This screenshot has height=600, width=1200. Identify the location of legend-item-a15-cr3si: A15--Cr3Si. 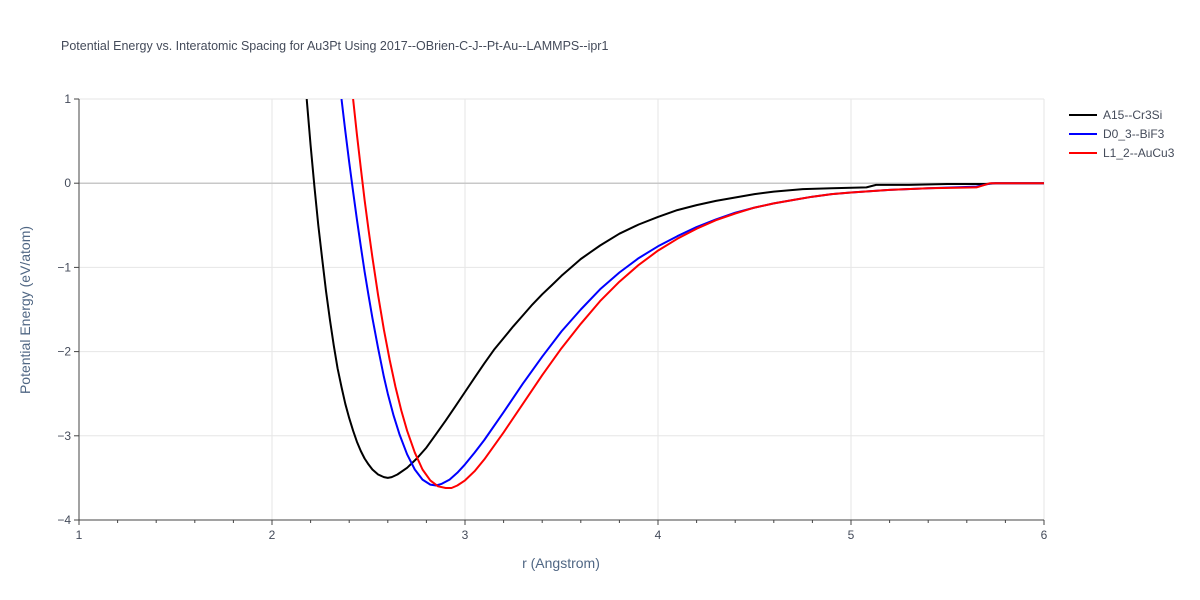
(1115, 115).